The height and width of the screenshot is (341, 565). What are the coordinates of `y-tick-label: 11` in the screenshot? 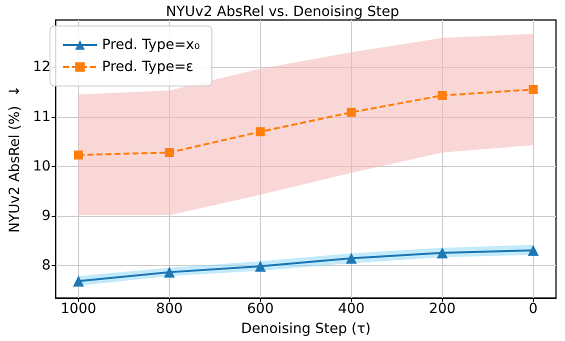 It's located at (41, 116).